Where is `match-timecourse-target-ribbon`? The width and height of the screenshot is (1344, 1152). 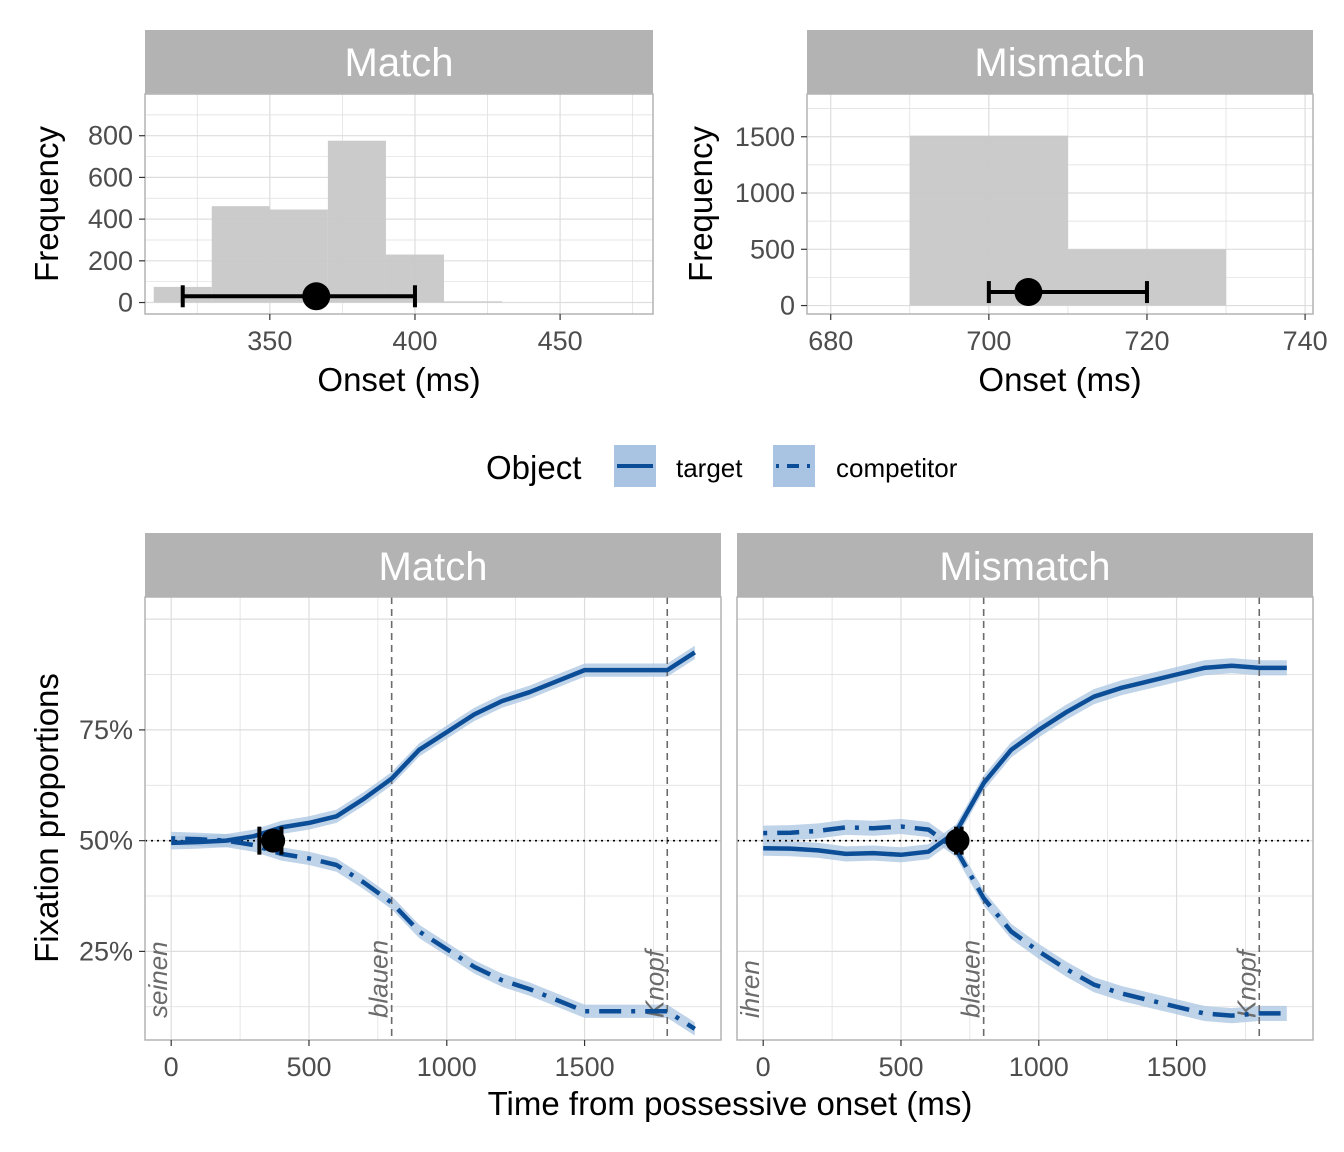
match-timecourse-target-ribbon is located at coordinates (433, 747).